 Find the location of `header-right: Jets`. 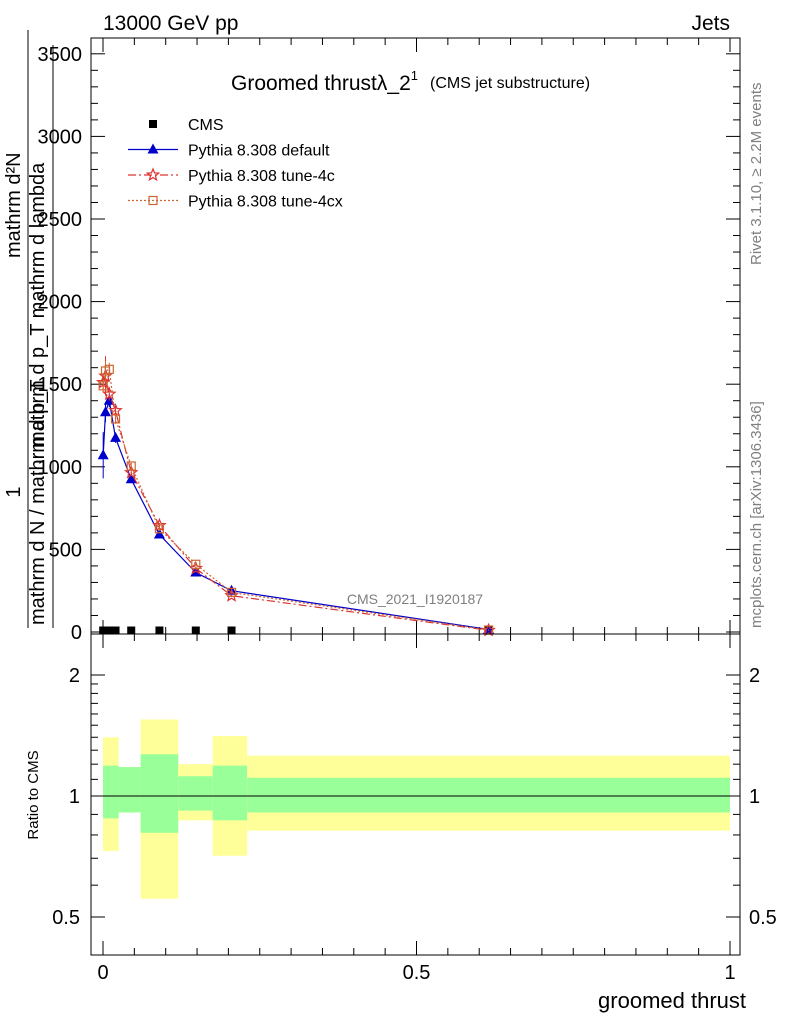

header-right: Jets is located at coordinates (710, 23).